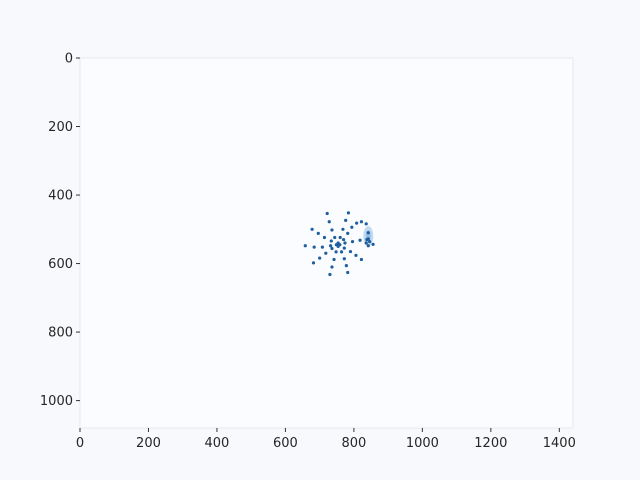  I want to click on x-tick-label: 0, so click(80, 443).